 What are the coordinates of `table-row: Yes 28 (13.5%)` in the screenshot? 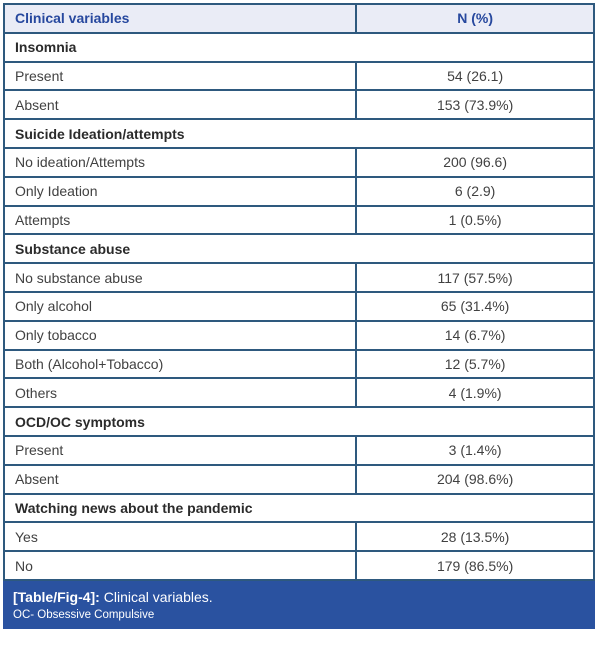 It's located at (298, 537).